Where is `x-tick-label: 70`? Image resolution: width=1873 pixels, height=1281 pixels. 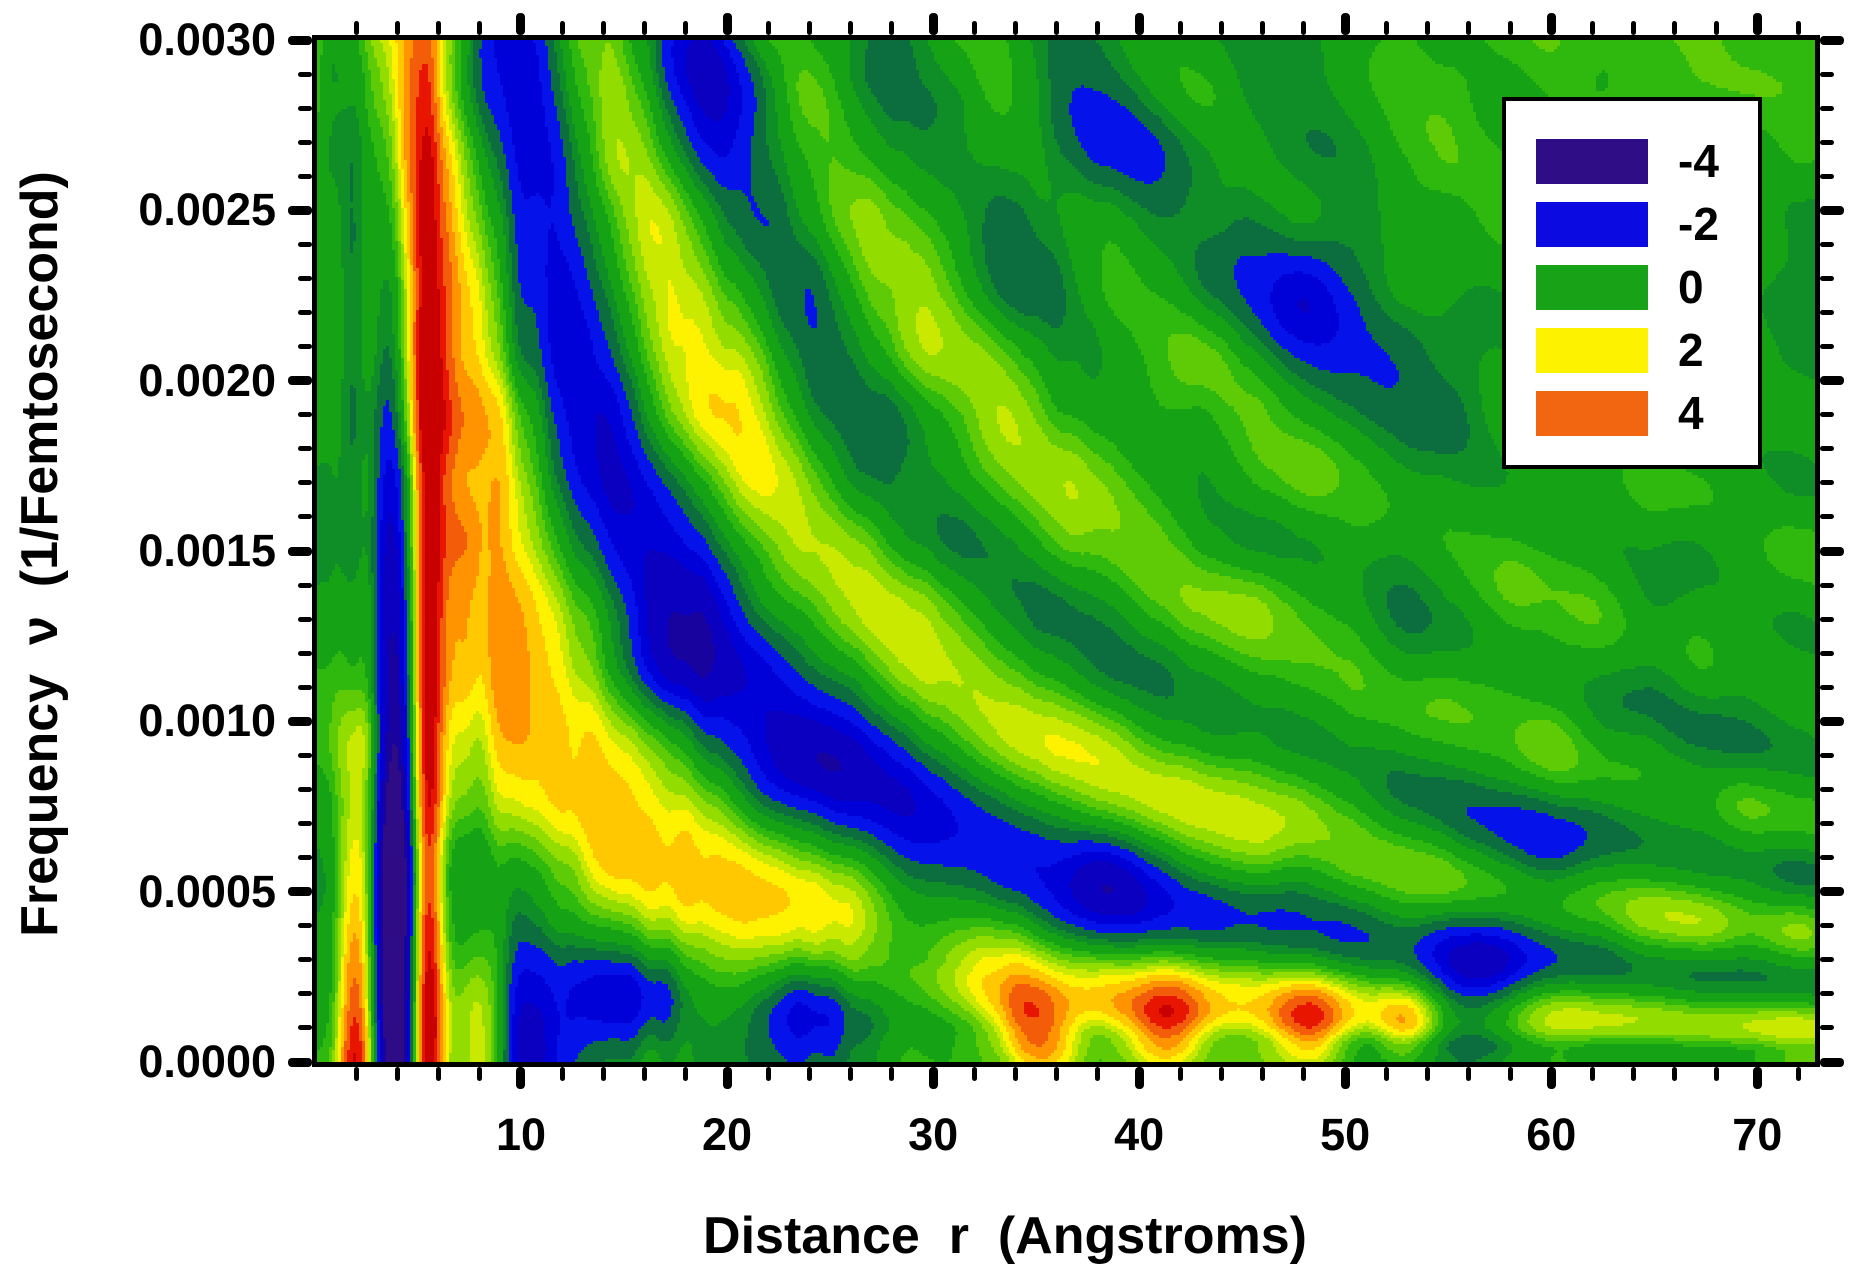 x-tick-label: 70 is located at coordinates (1757, 1134).